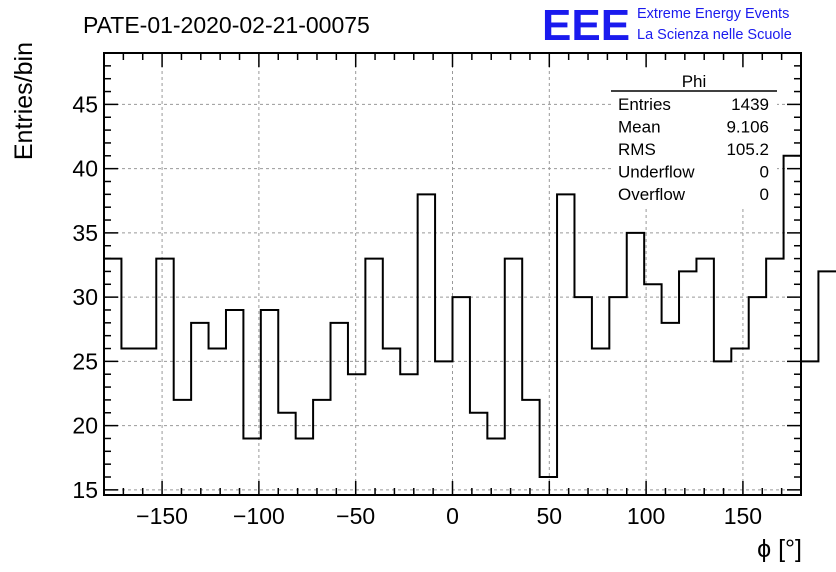 This screenshot has width=836, height=572. I want to click on stats-title: Phi, so click(694, 81).